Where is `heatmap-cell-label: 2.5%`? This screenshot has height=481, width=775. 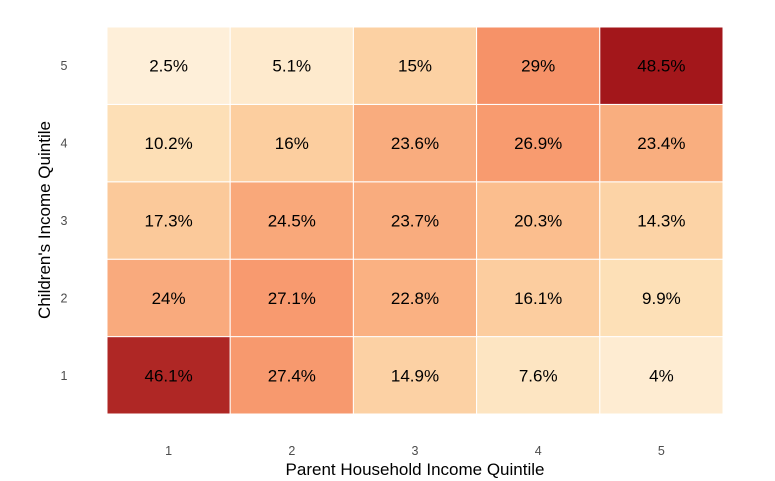 heatmap-cell-label: 2.5% is located at coordinates (168, 66).